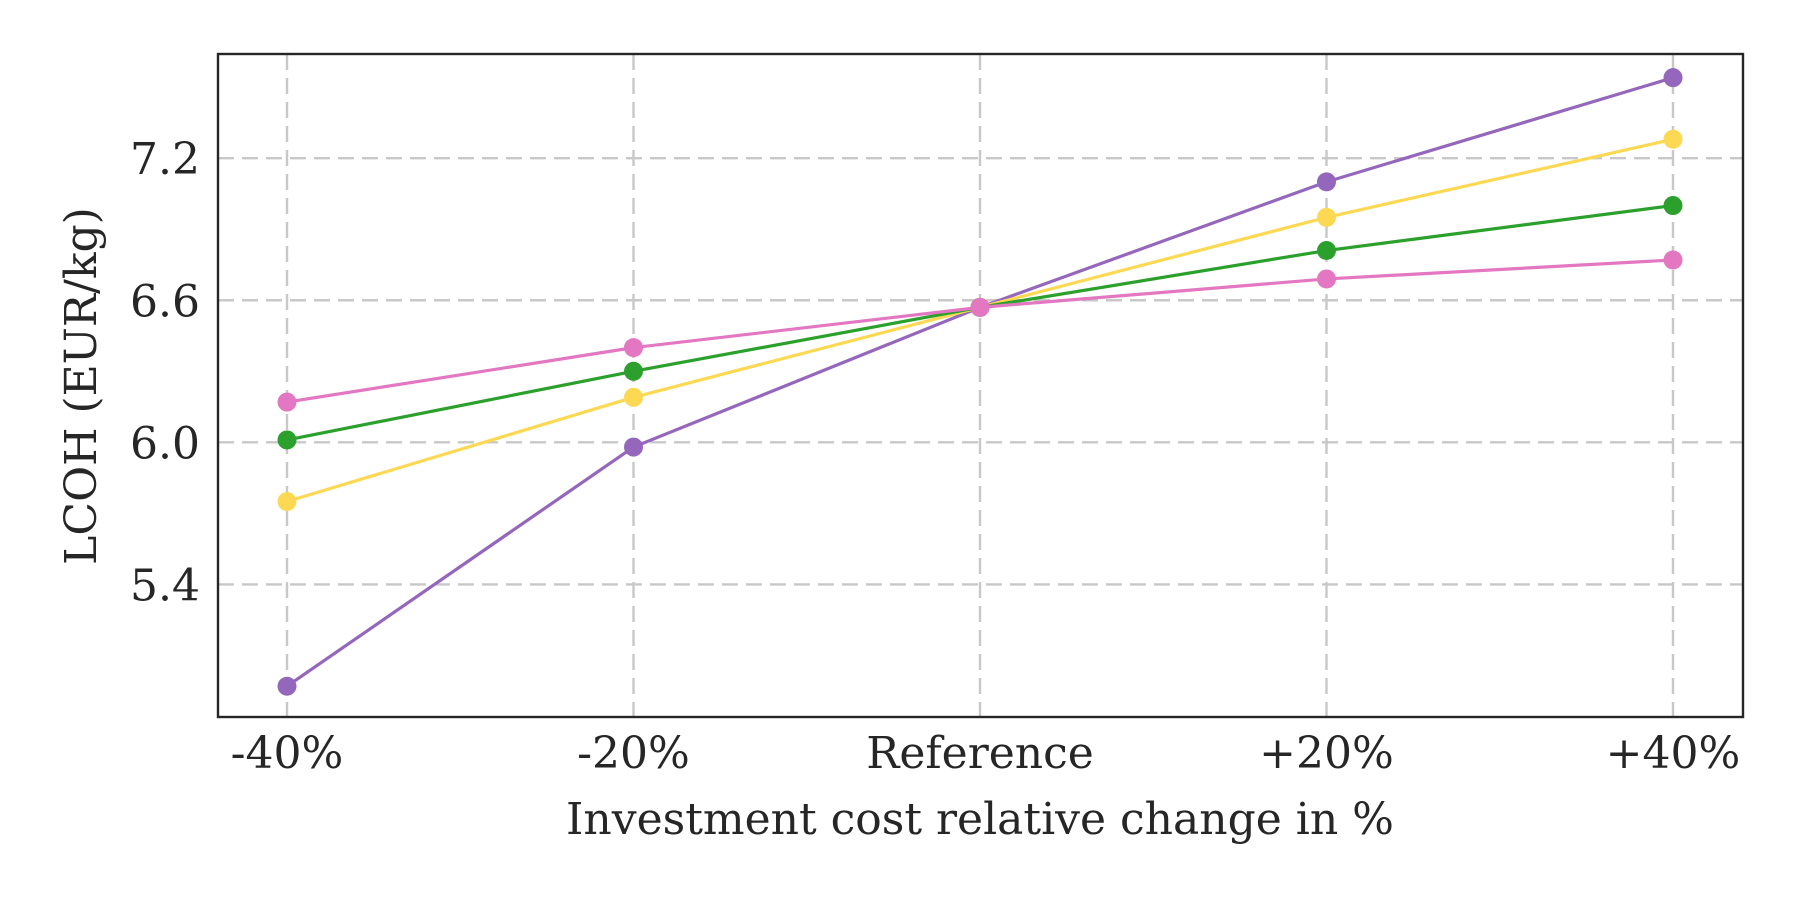 This screenshot has width=1800, height=900. I want to click on x-tick-label: -20%, so click(633, 753).